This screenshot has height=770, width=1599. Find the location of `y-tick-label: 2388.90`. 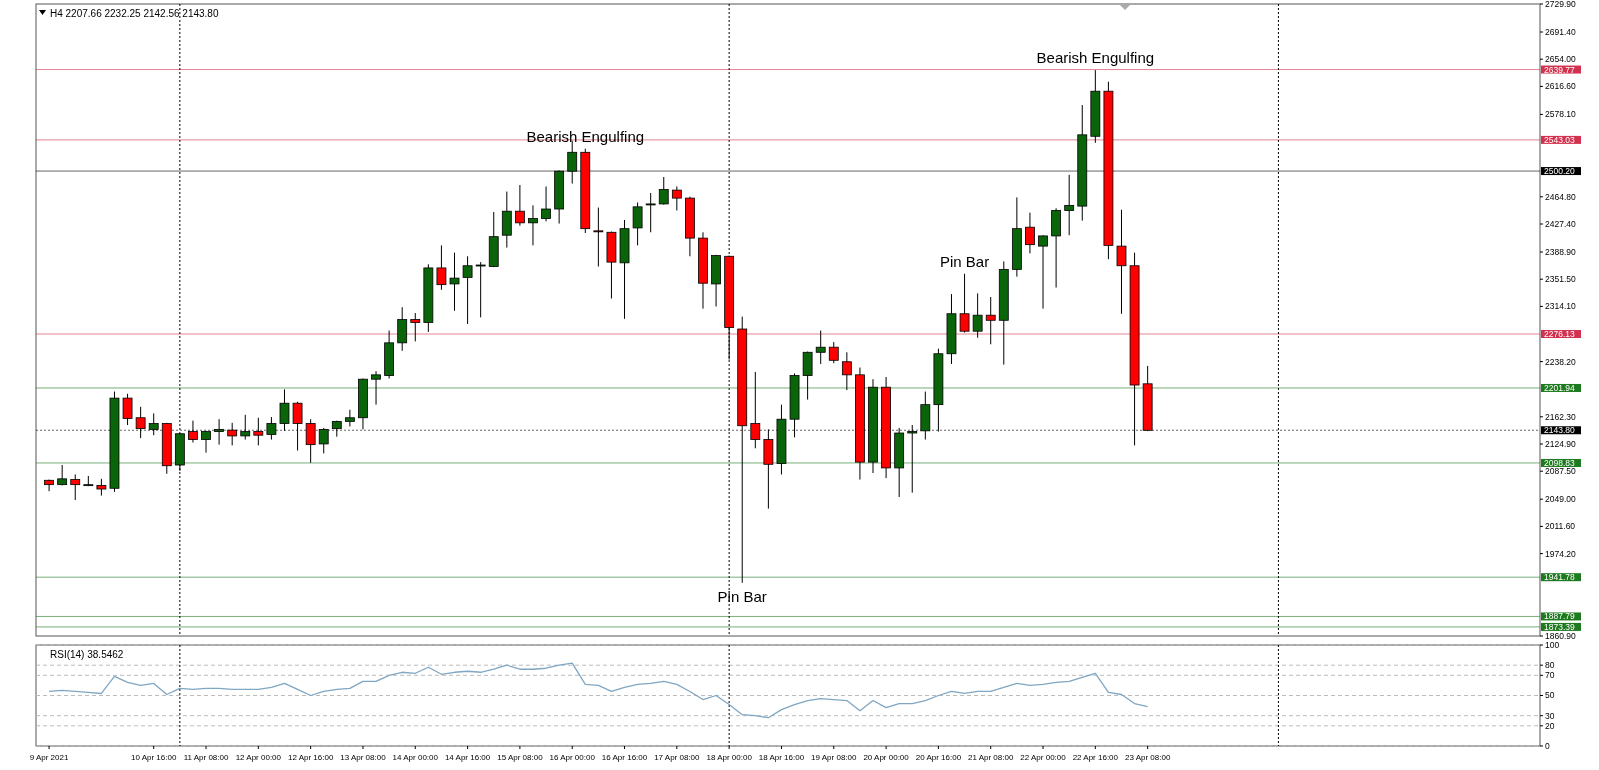

y-tick-label: 2388.90 is located at coordinates (1560, 251).